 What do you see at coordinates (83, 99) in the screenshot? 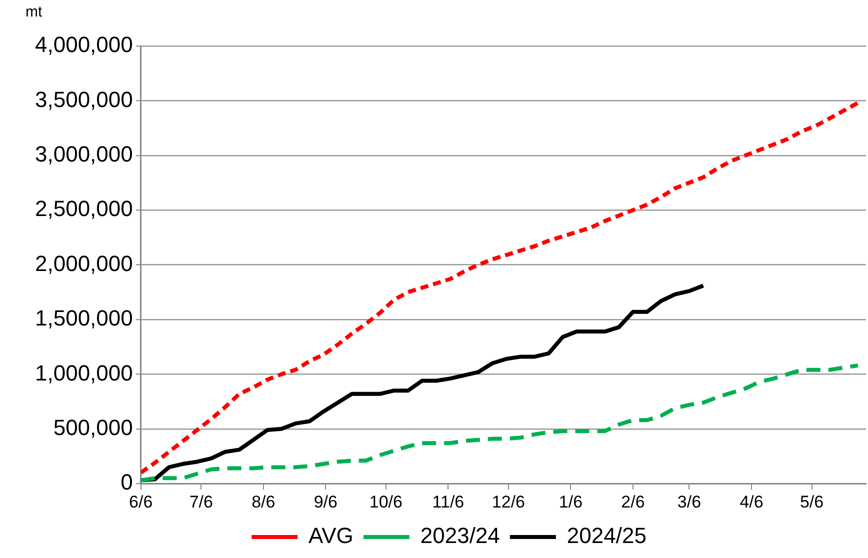
I see `y-tick-label: 3,500,000` at bounding box center [83, 99].